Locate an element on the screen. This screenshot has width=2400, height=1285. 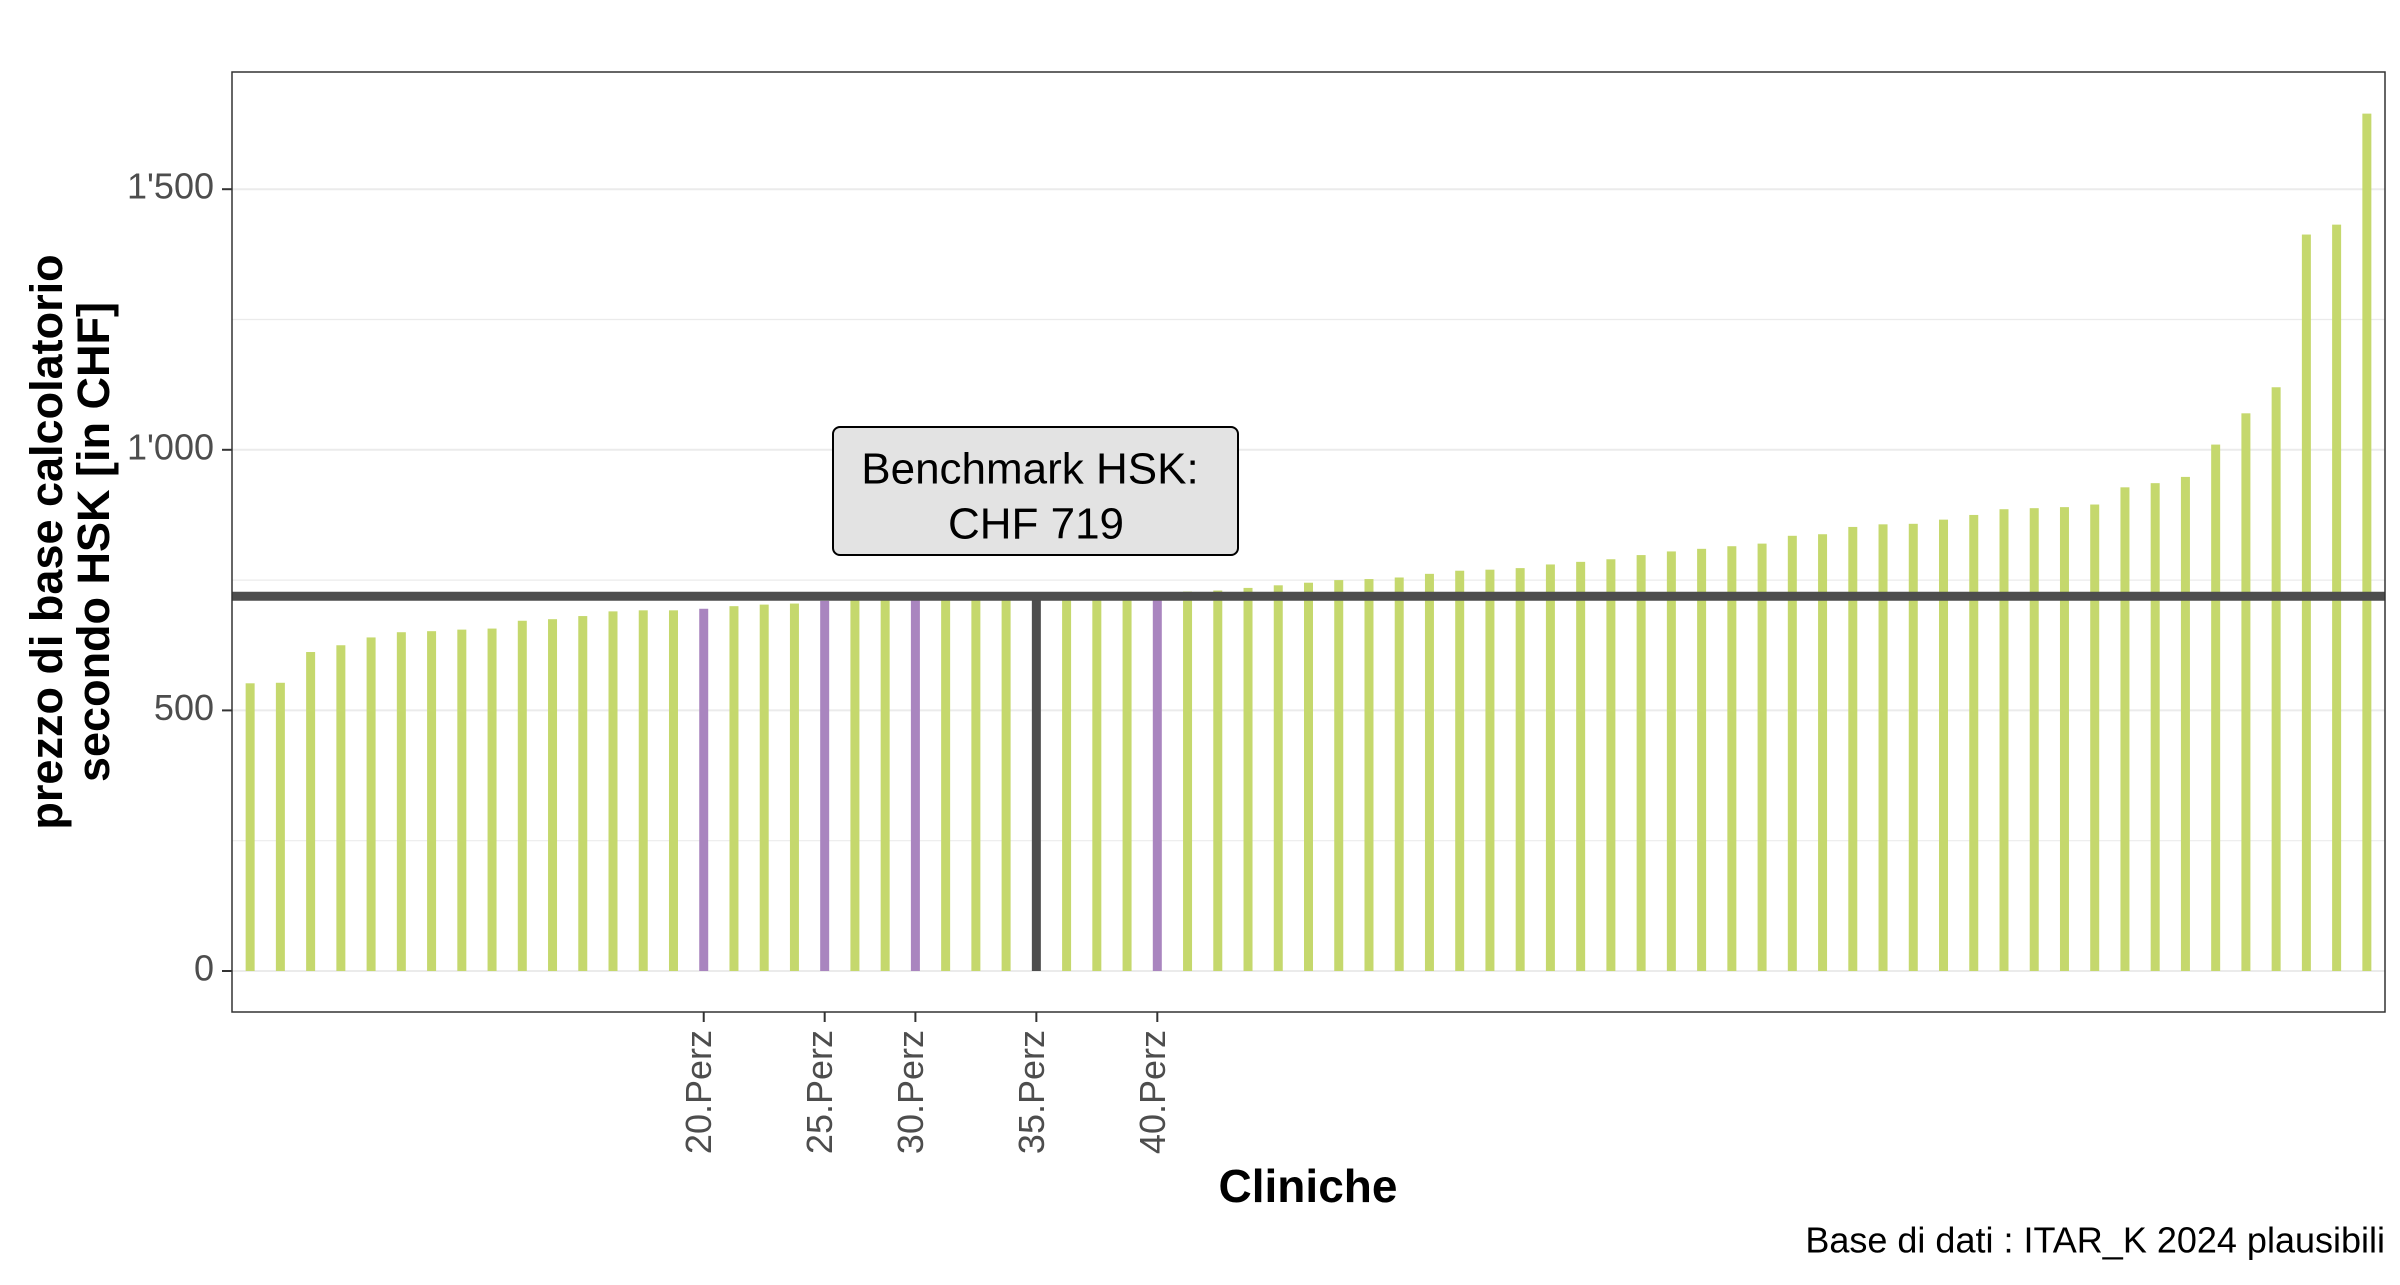
x-tick-label: 25.Perz is located at coordinates (819, 1092).